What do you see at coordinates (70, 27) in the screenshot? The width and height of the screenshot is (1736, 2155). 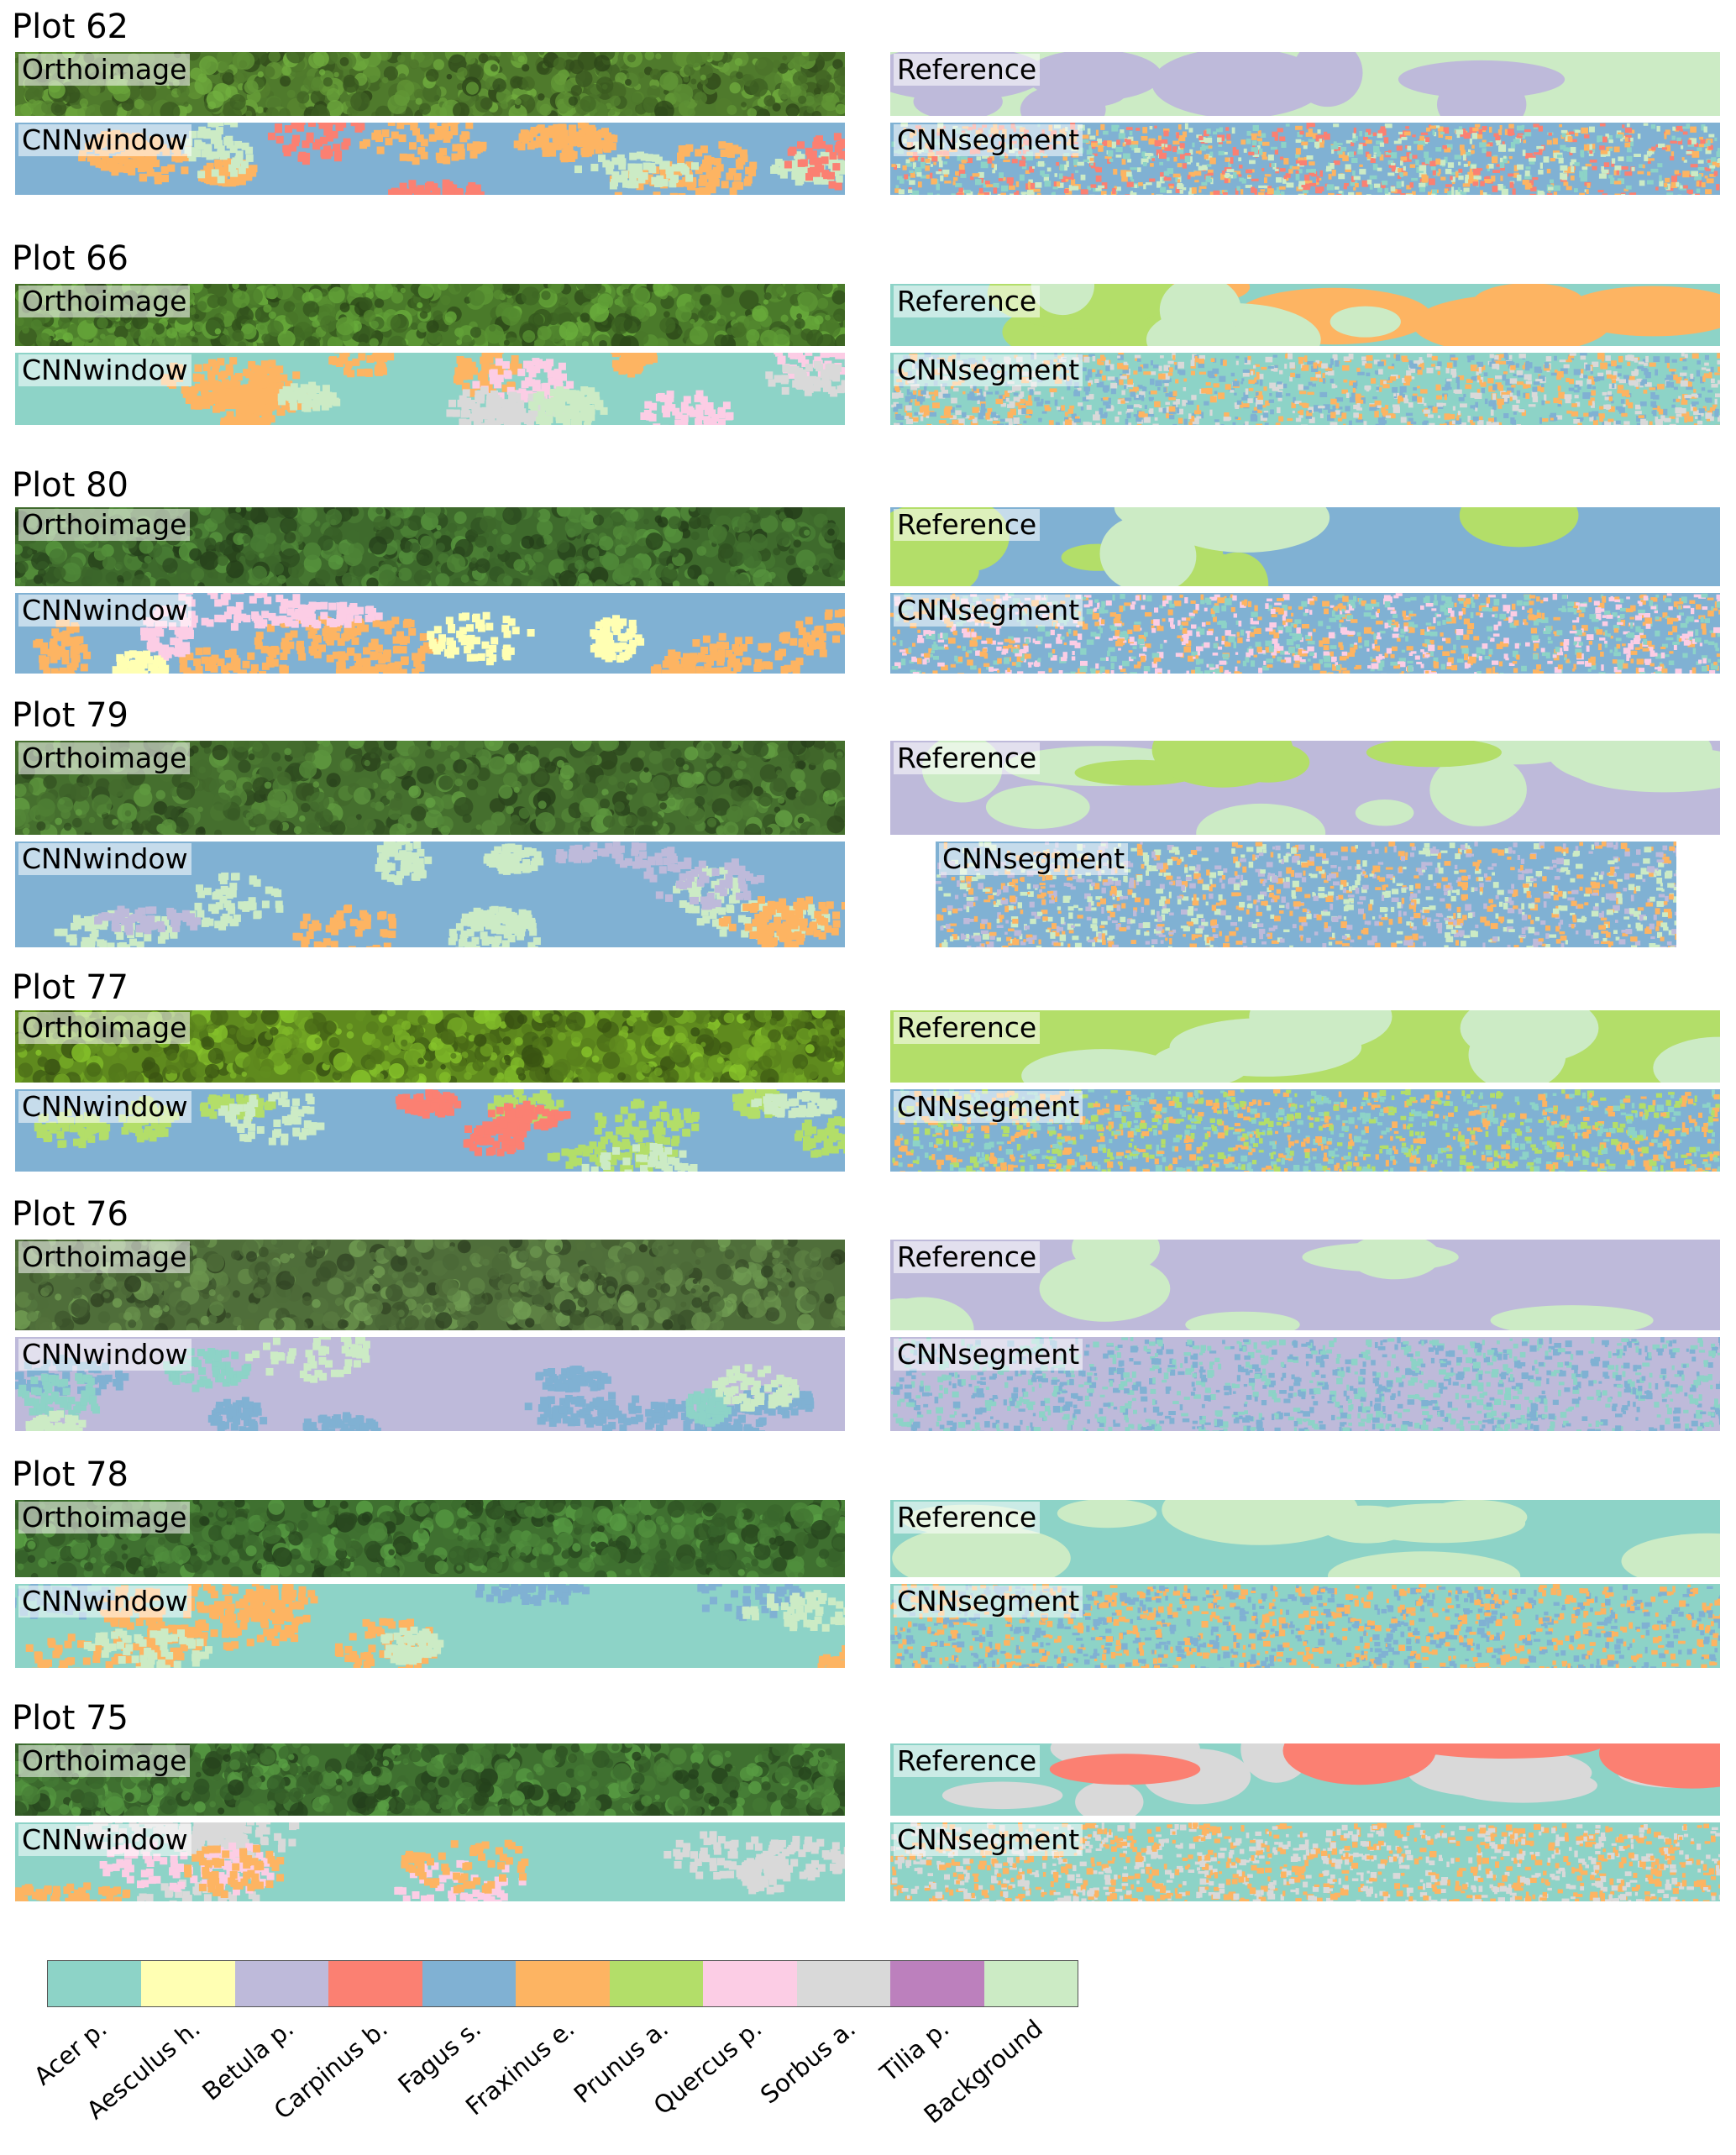 I see `plot-title: Plot 62` at bounding box center [70, 27].